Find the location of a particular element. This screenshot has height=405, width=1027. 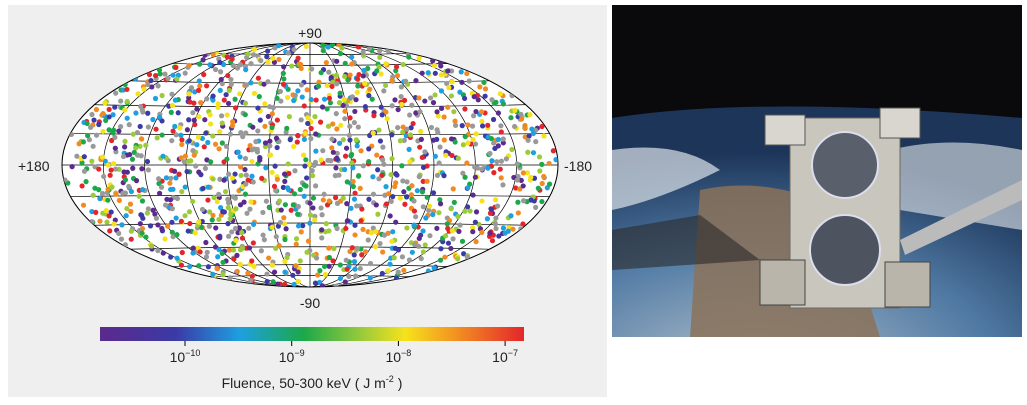

tick-exponent: −9 is located at coordinates (299, 353).